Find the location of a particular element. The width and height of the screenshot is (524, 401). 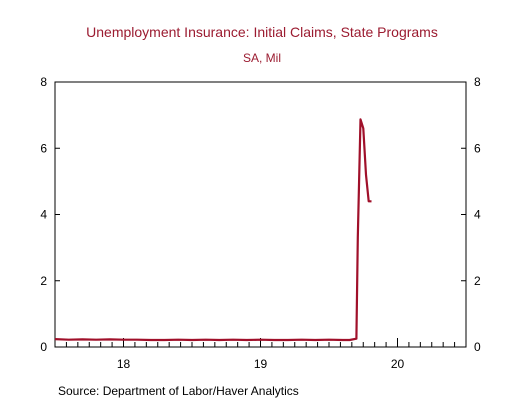

x-tick-label: 19 is located at coordinates (261, 364).